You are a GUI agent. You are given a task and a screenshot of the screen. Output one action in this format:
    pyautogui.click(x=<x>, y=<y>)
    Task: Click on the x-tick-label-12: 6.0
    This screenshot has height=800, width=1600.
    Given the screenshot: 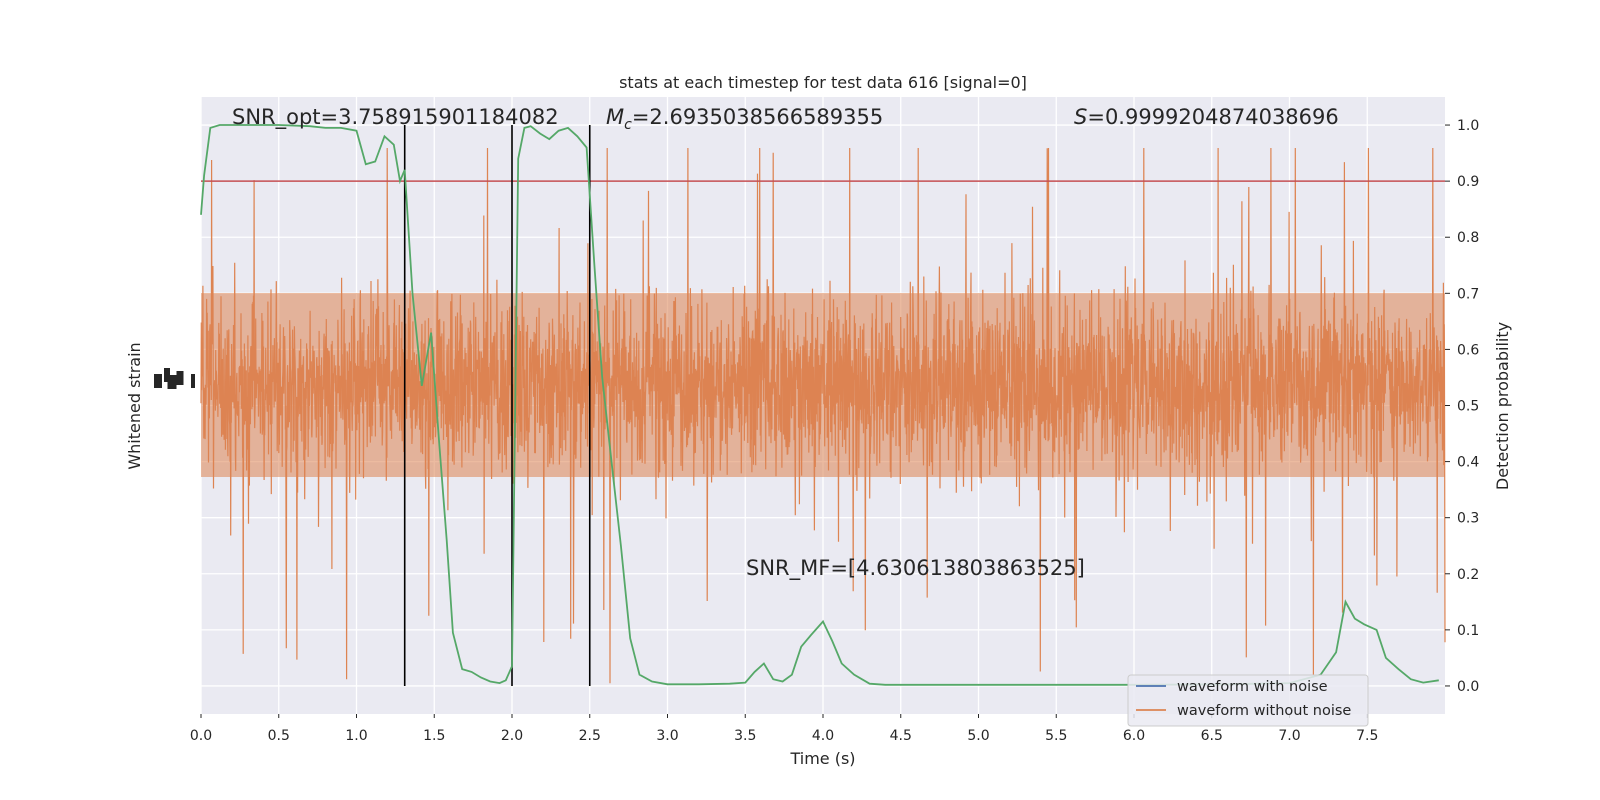 What is the action you would take?
    pyautogui.click(x=1134, y=736)
    